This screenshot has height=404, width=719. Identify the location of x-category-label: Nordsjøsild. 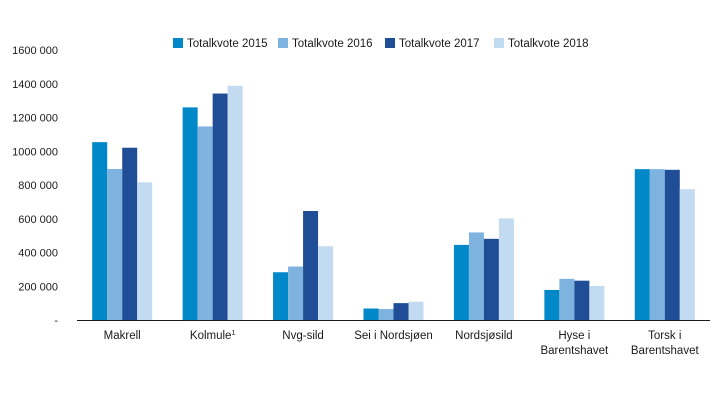
(484, 336).